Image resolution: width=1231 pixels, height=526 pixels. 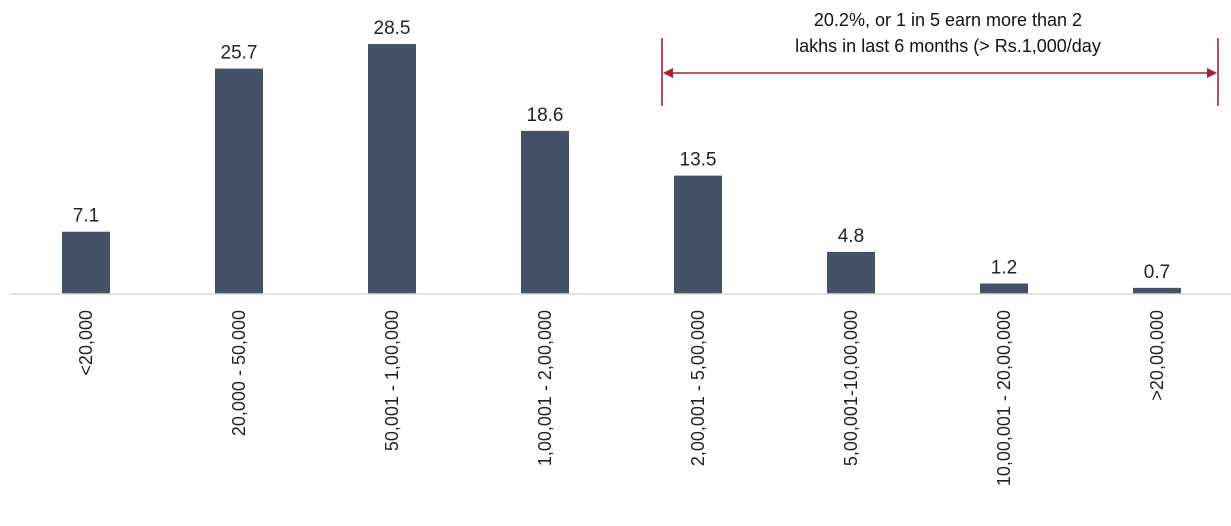 I want to click on tick-label-3: 1,00,001 - 2,00,000, so click(x=545, y=388).